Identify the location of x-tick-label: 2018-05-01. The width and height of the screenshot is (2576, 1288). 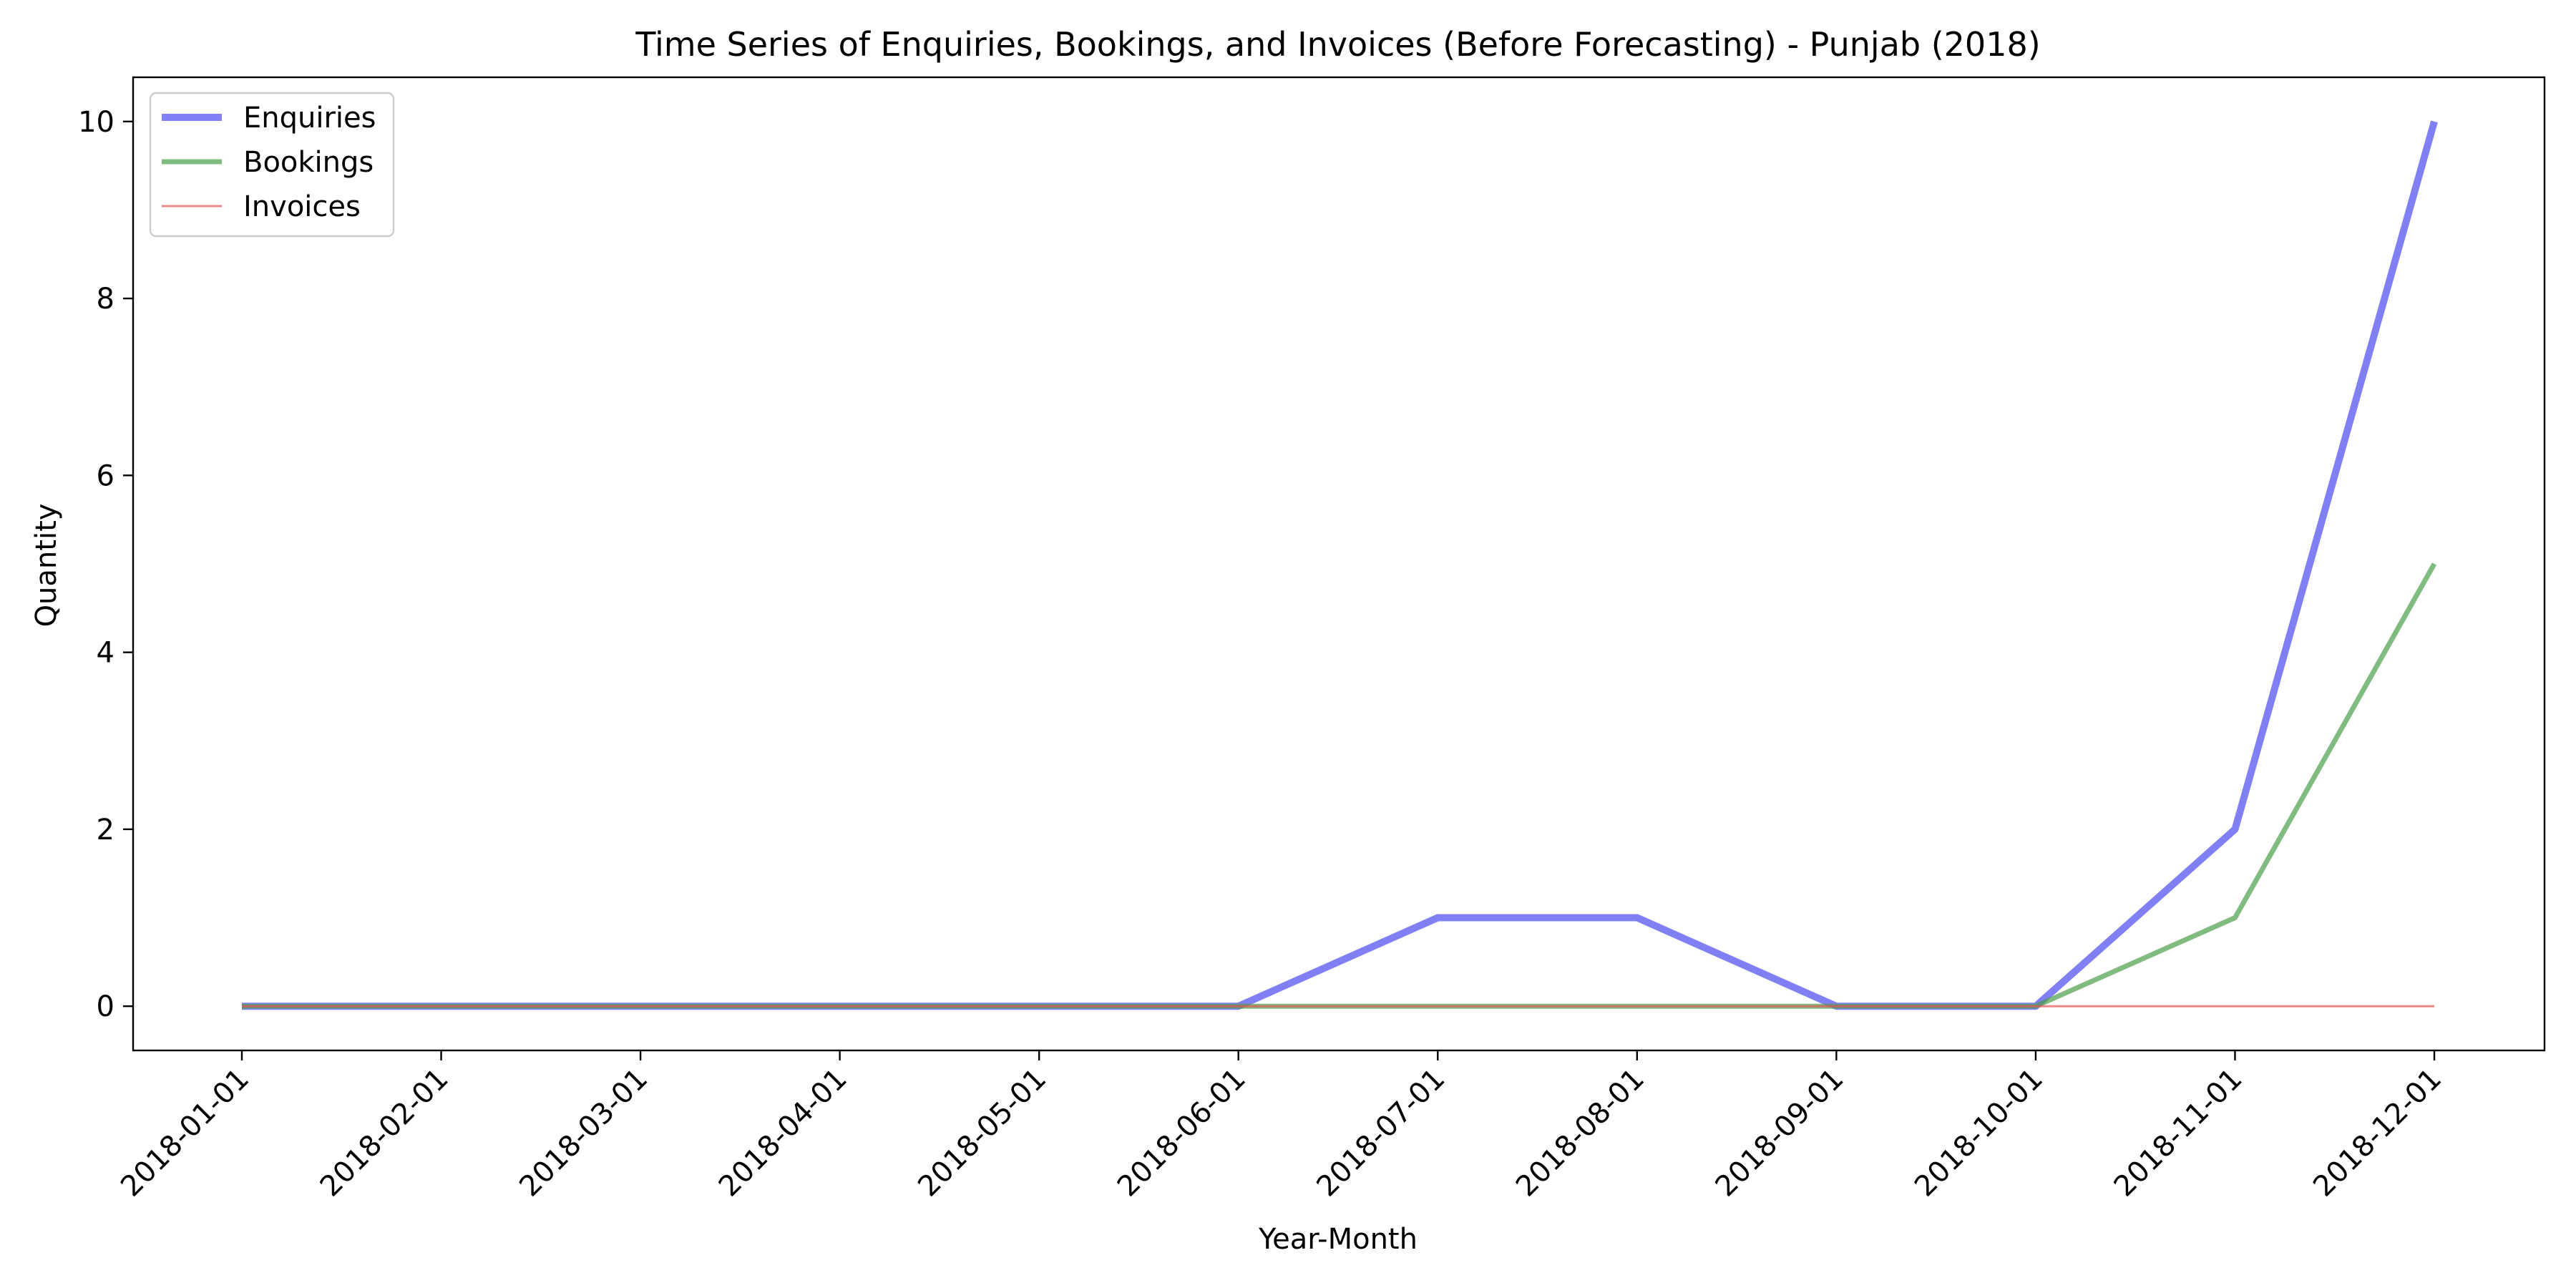
(982, 1133).